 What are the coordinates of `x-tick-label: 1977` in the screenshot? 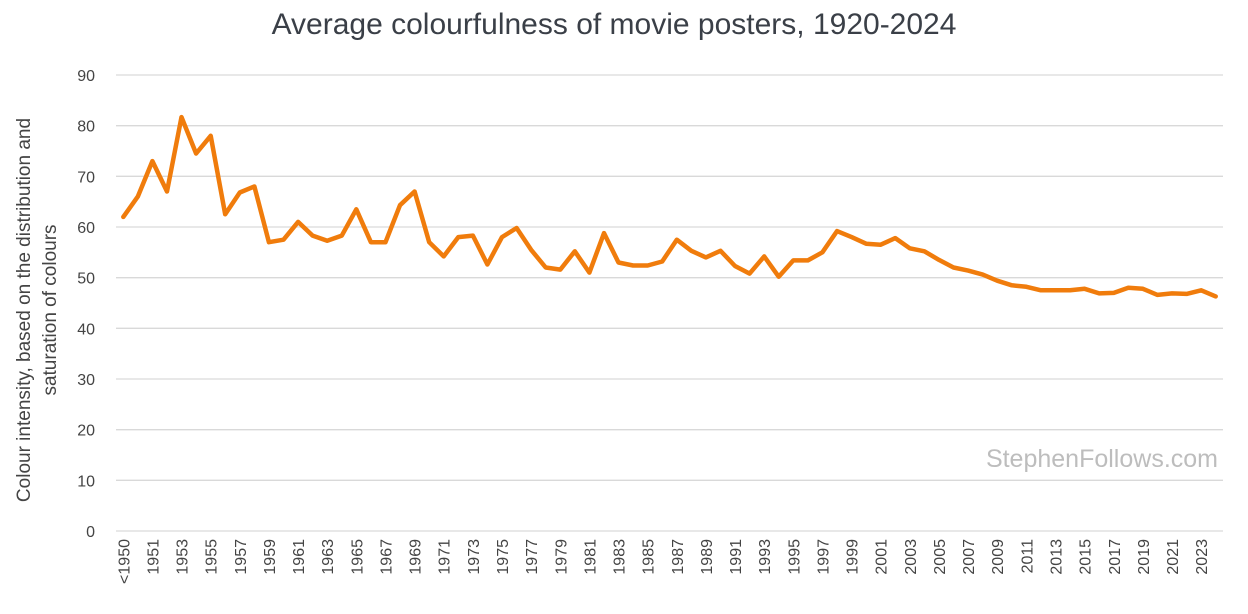 It's located at (532, 557).